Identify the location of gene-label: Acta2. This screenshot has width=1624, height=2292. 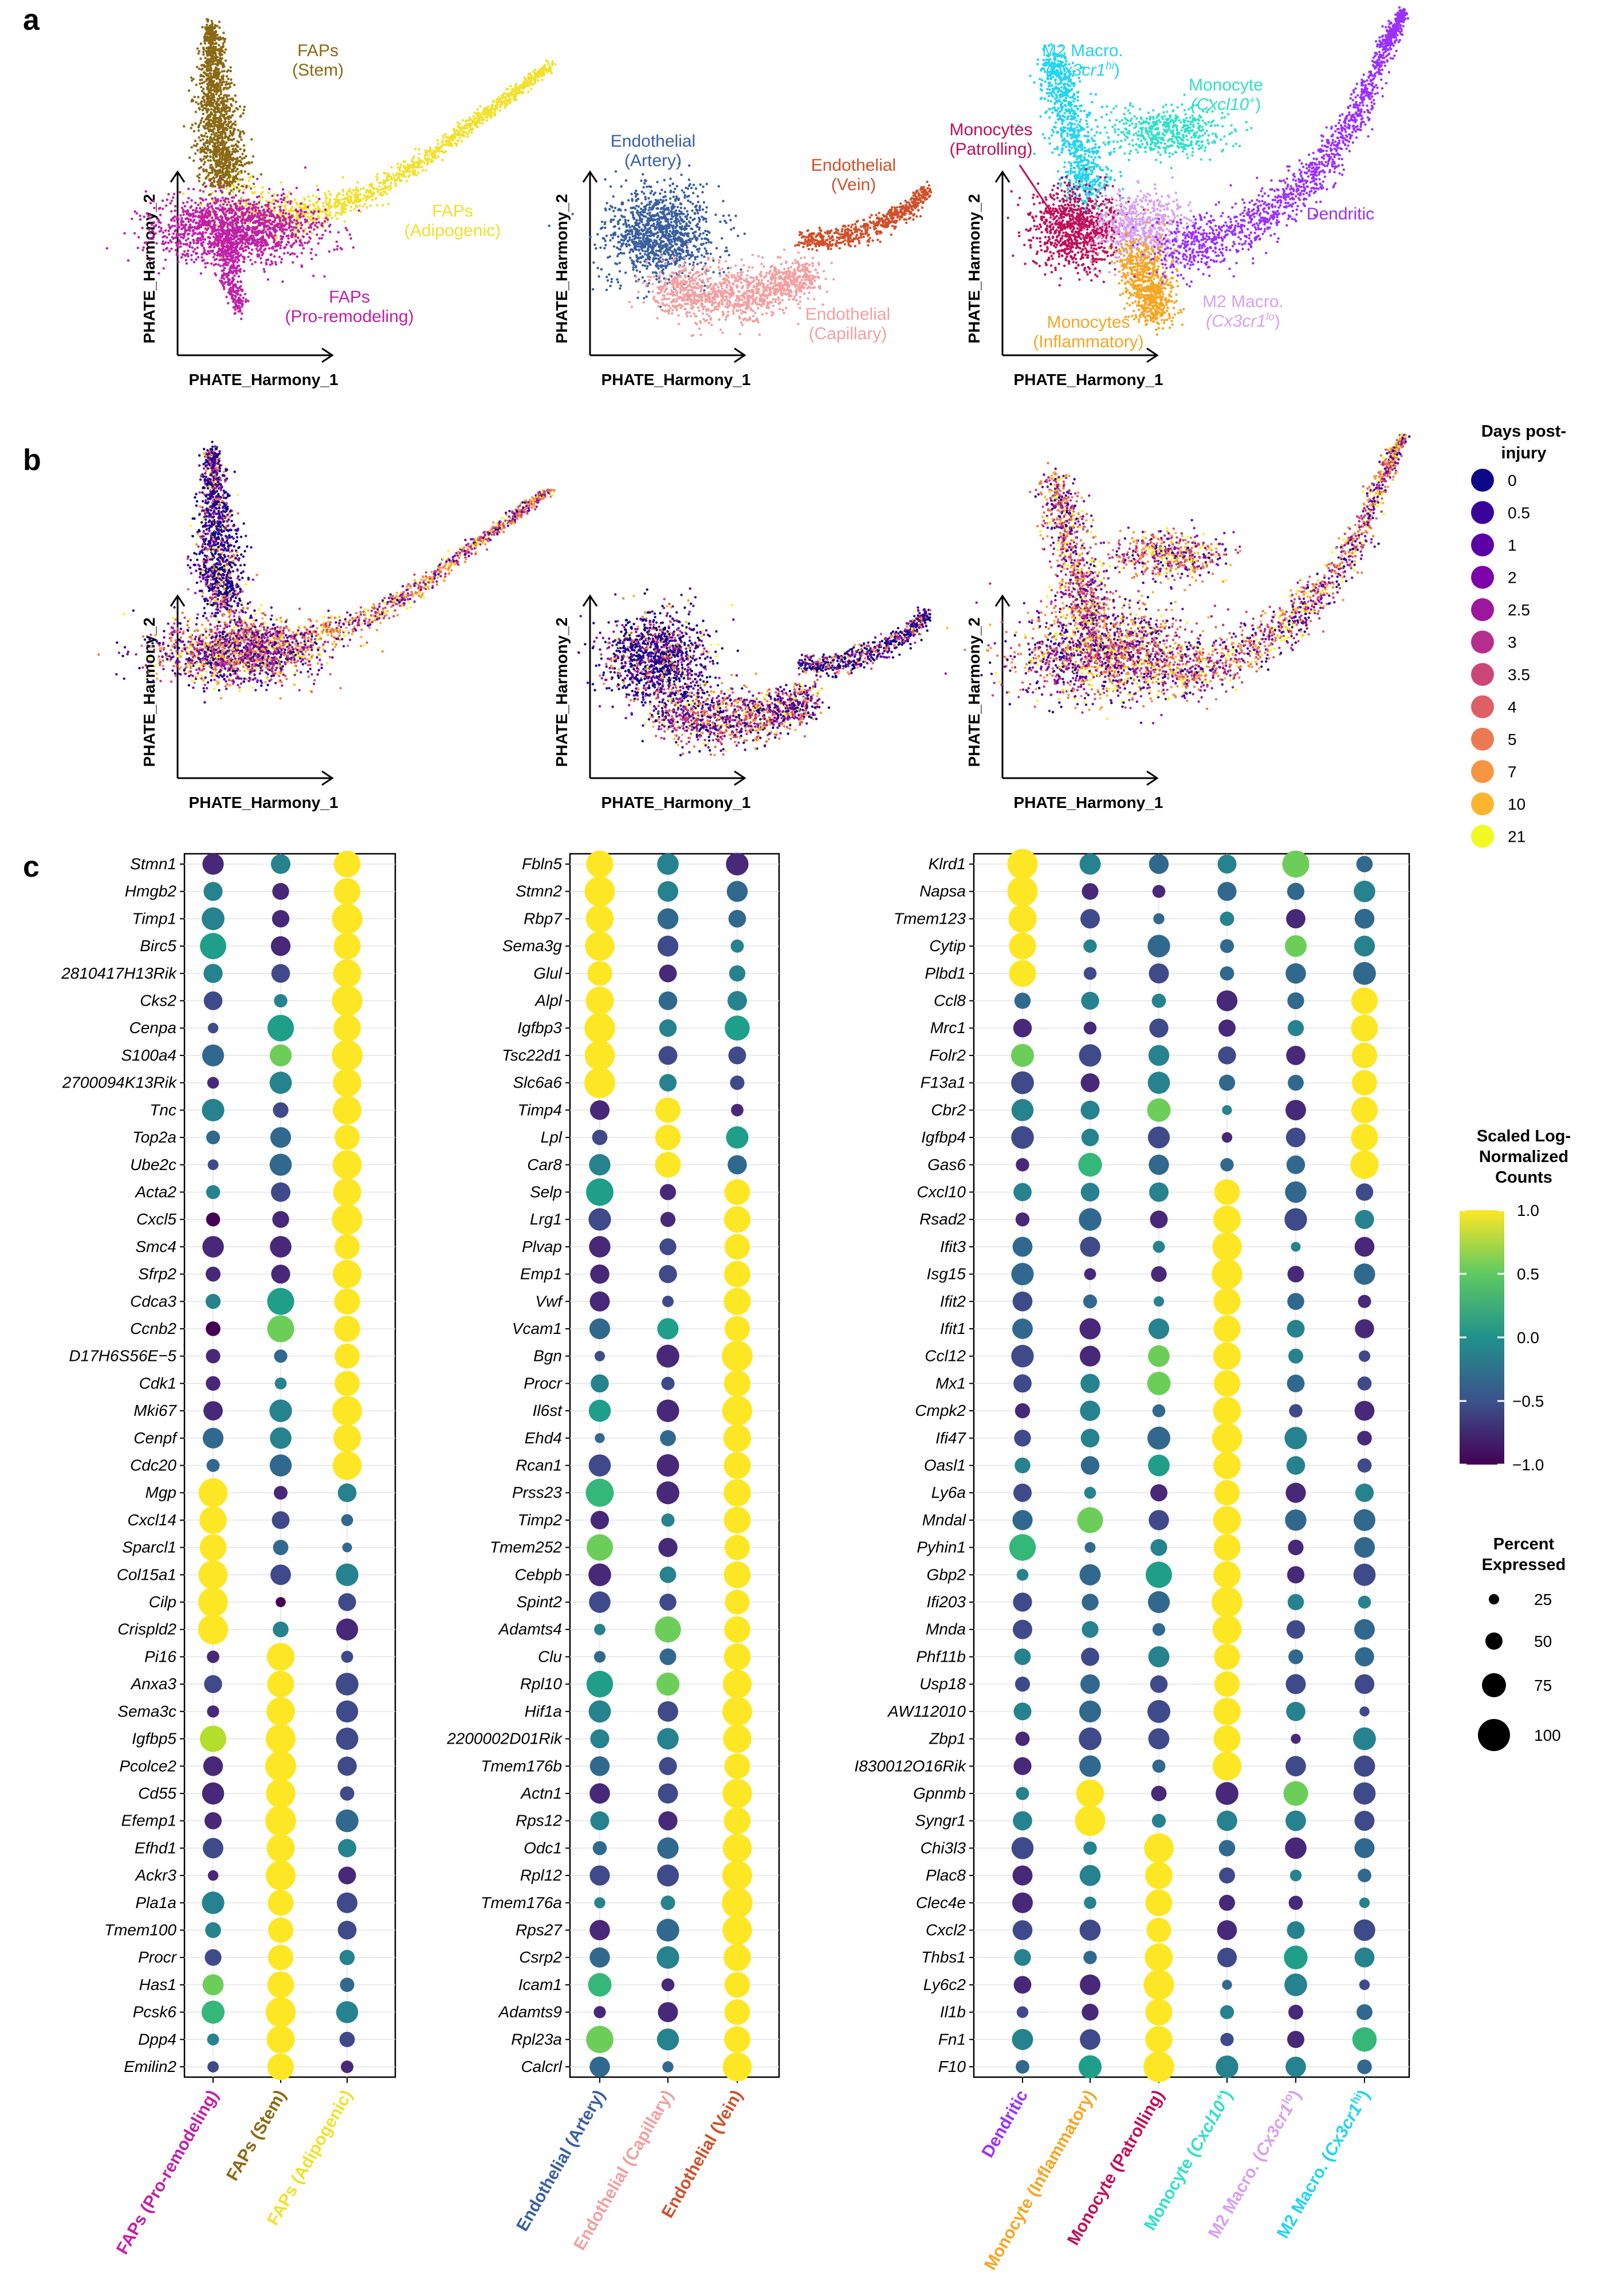
(155, 1191).